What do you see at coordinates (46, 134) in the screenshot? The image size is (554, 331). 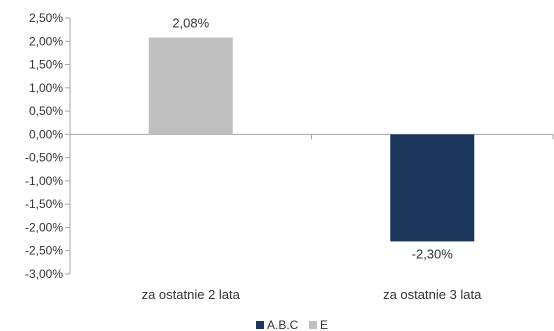 I see `y-tick-label: 0,00%` at bounding box center [46, 134].